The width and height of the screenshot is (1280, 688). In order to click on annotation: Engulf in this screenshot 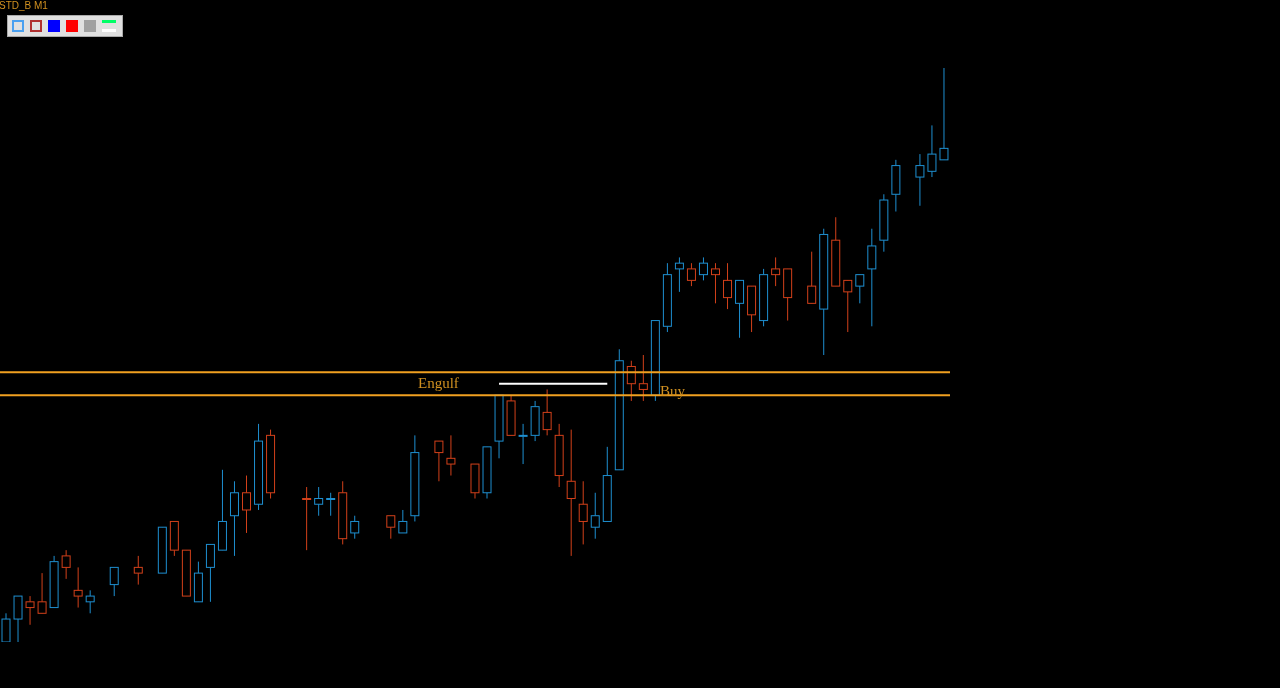, I will do `click(438, 383)`.